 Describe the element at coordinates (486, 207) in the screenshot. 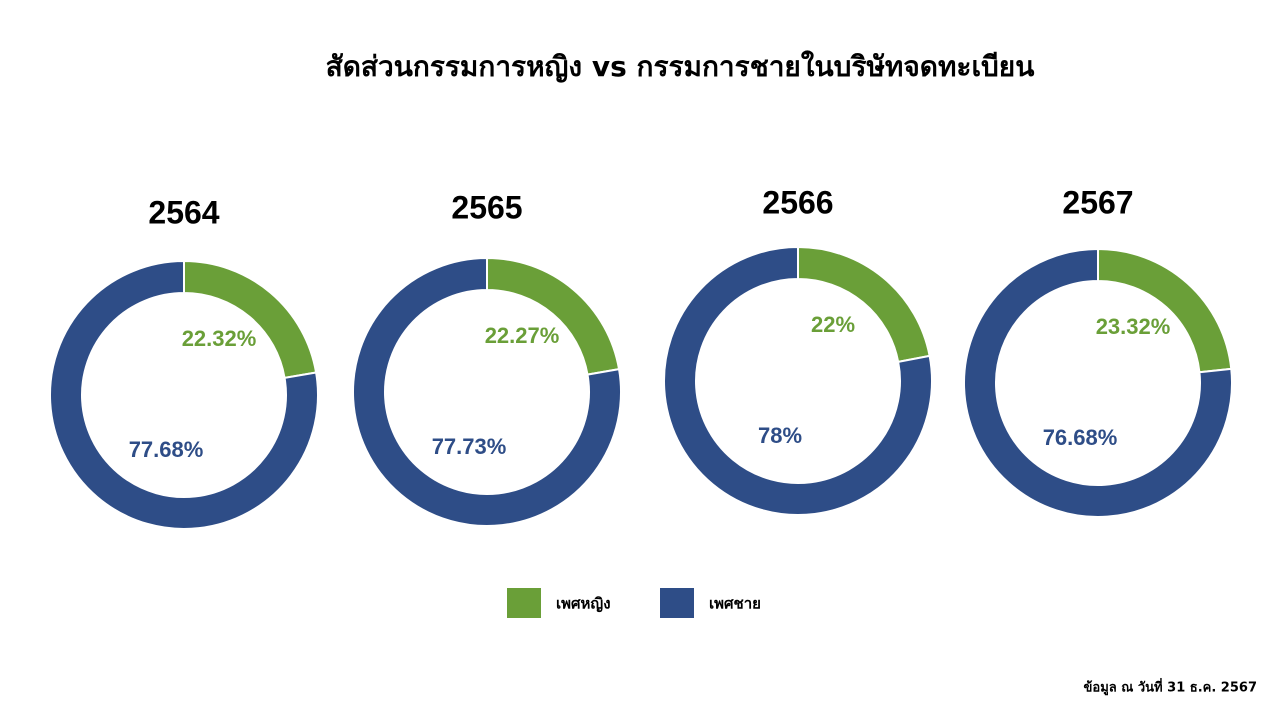

I see `donut-title: 2565` at that location.